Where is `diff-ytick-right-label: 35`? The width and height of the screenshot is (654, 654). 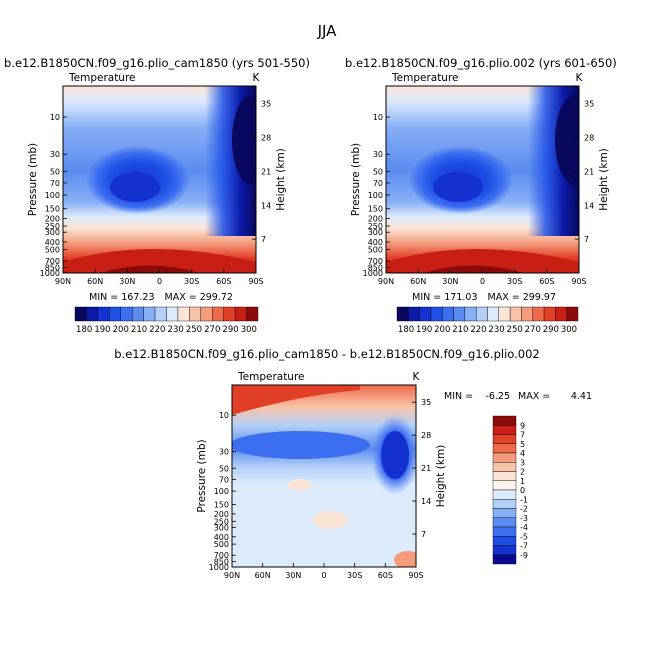 diff-ytick-right-label: 35 is located at coordinates (426, 402).